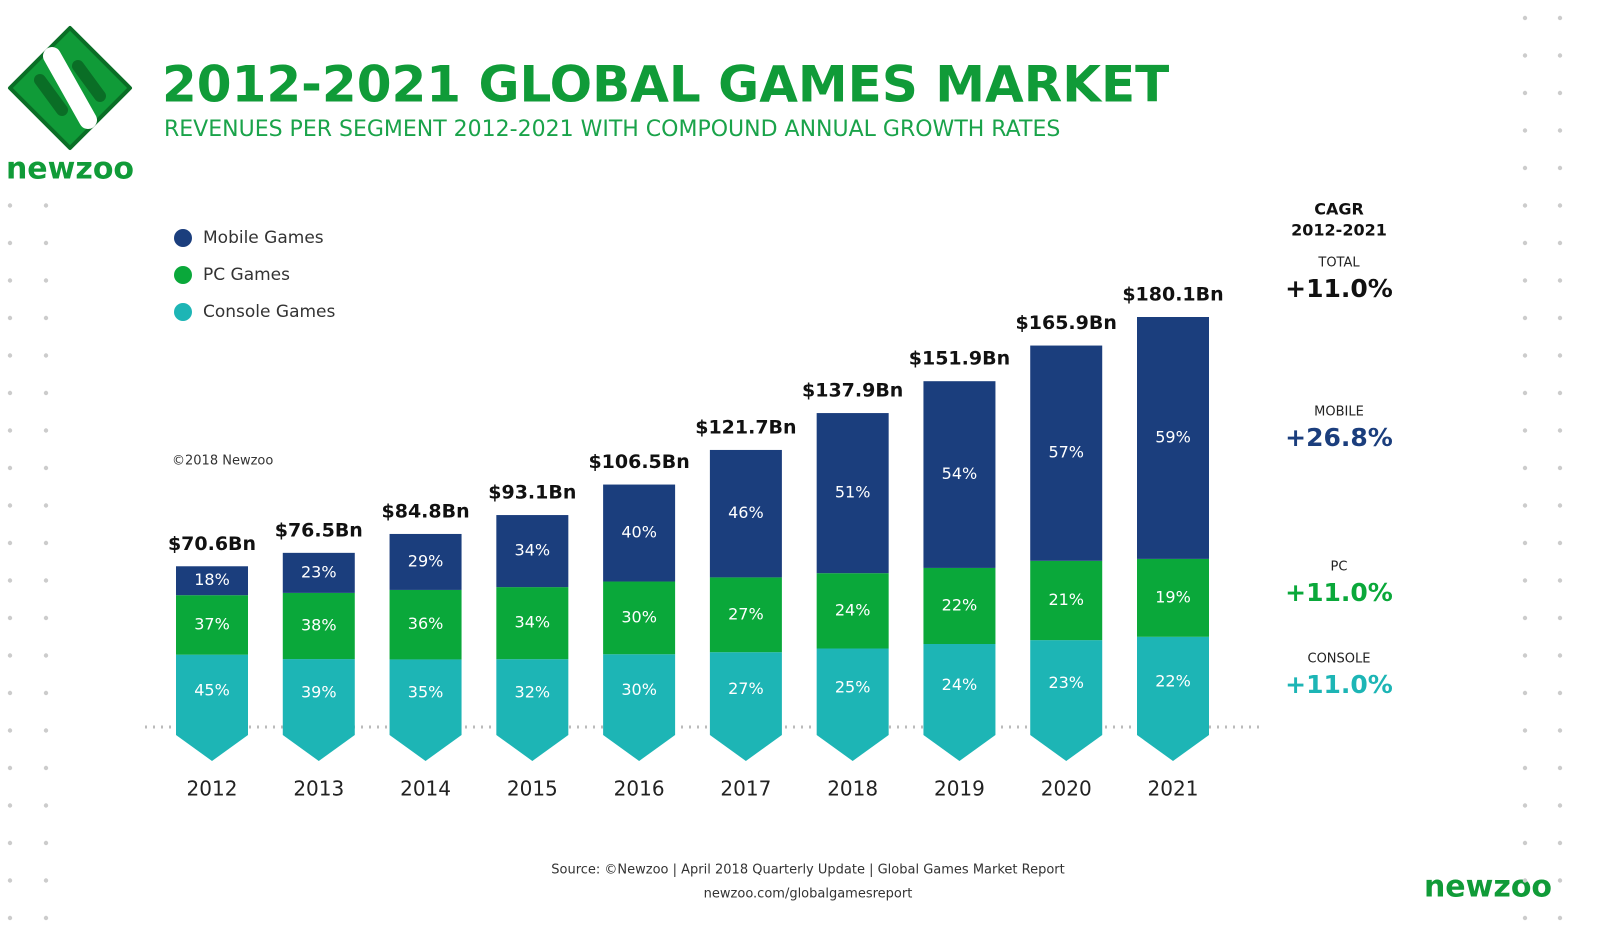  I want to click on x-tick-label: 2017, so click(745, 789).